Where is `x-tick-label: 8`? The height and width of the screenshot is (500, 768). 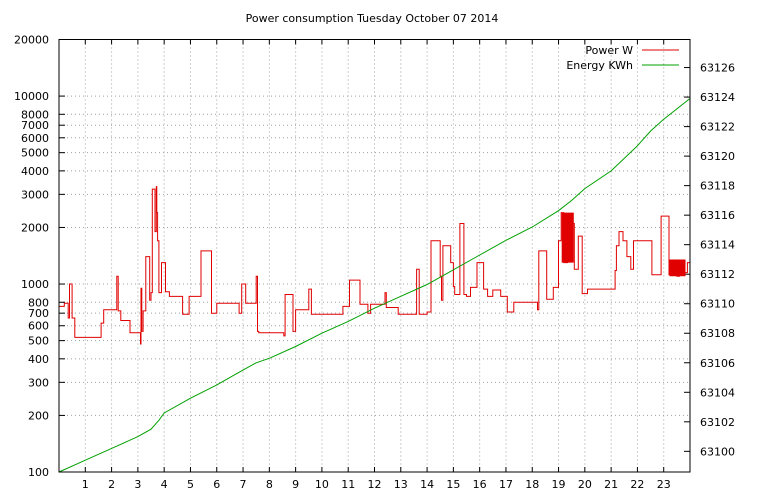 x-tick-label: 8 is located at coordinates (269, 484).